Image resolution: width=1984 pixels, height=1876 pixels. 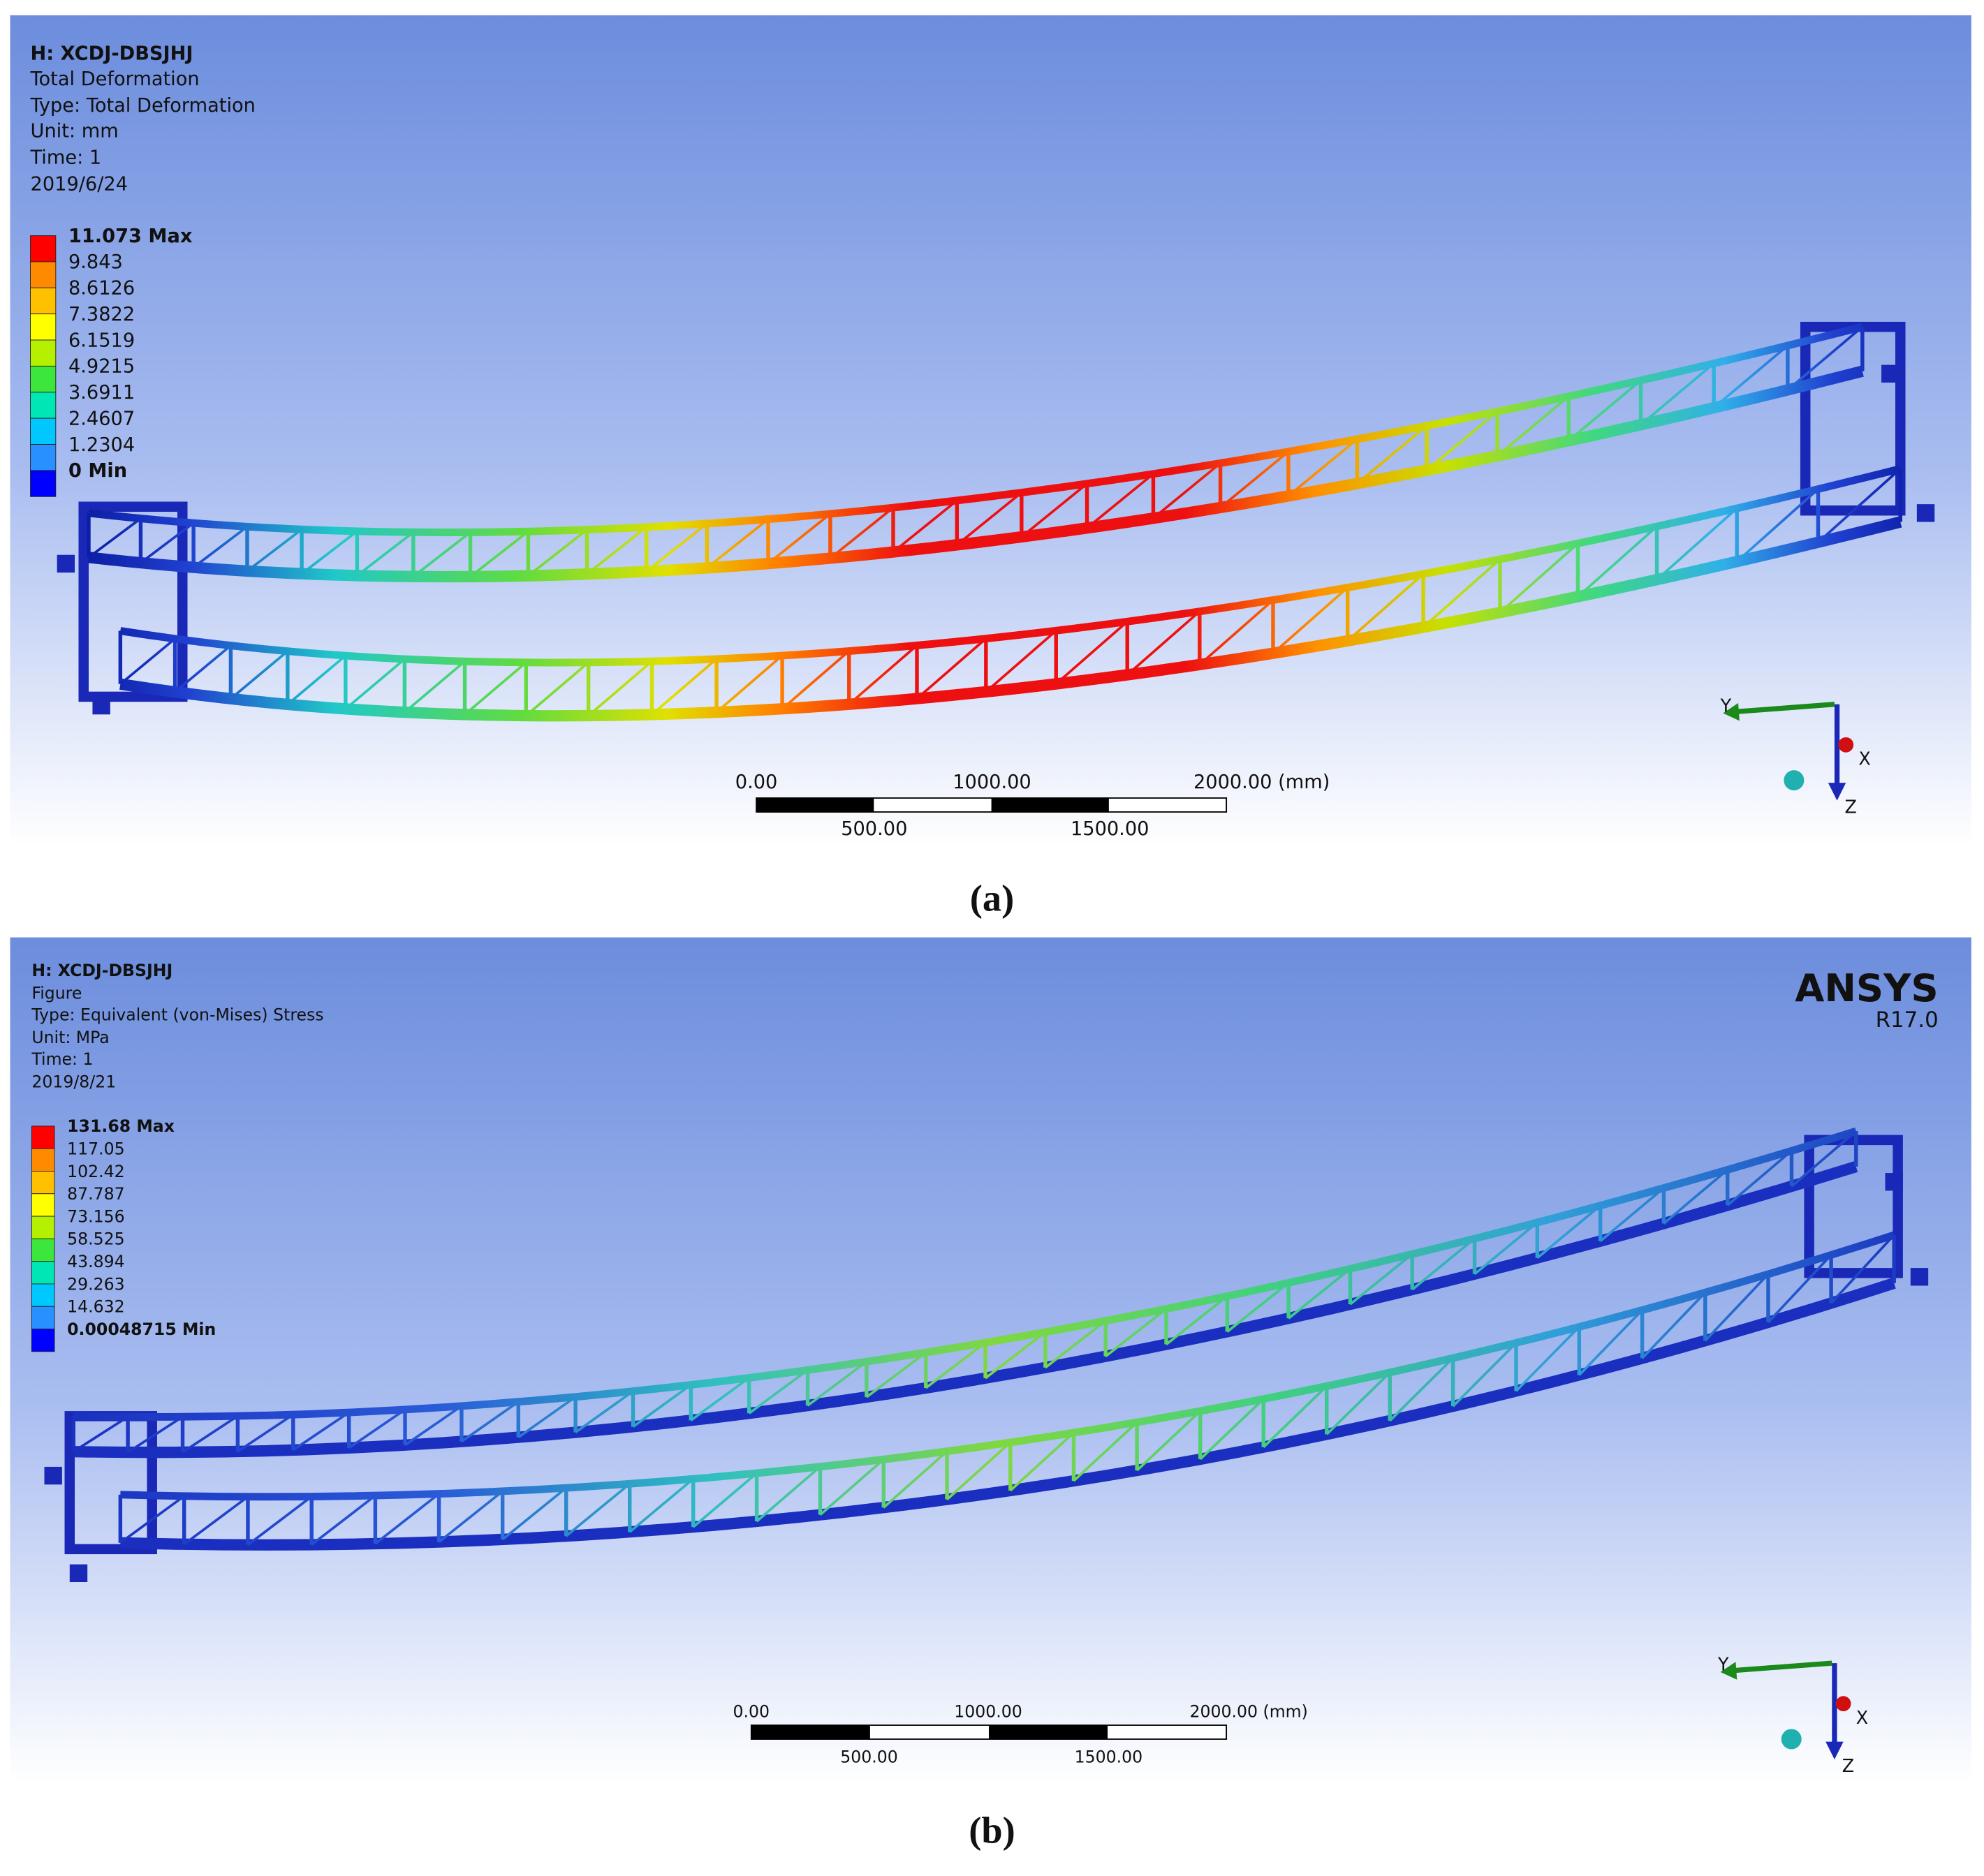 What do you see at coordinates (1781, 1667) in the screenshot?
I see `y-axis-arrow` at bounding box center [1781, 1667].